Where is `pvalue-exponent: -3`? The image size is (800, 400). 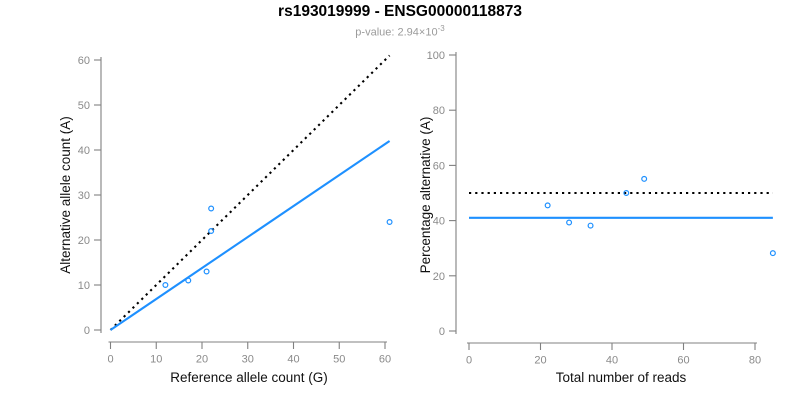
pvalue-exponent: -3 is located at coordinates (441, 28).